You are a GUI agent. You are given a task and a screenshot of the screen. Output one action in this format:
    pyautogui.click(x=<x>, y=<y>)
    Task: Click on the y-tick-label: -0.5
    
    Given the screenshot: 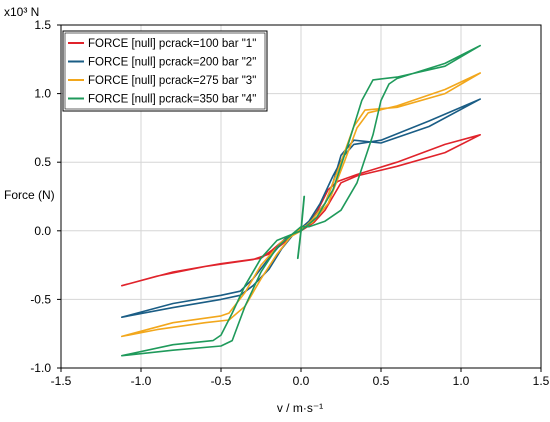 What is the action you would take?
    pyautogui.click(x=40, y=299)
    